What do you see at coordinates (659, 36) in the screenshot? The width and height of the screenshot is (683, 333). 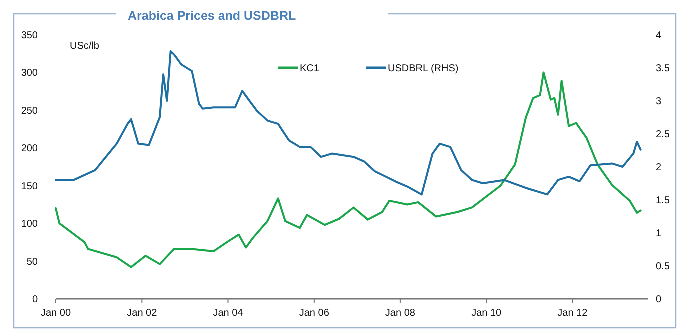 I see `y2-tick-label: 4` at bounding box center [659, 36].